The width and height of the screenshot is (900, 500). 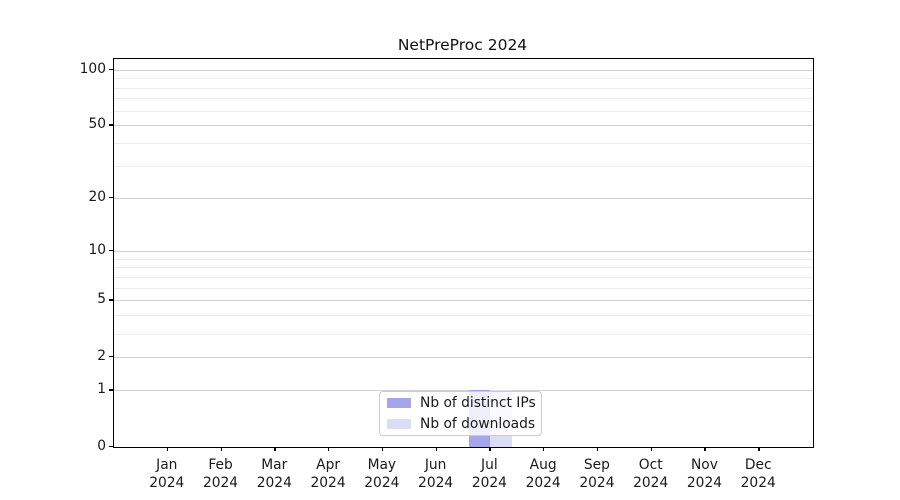 I want to click on y-tick-label: 1, so click(x=101, y=389).